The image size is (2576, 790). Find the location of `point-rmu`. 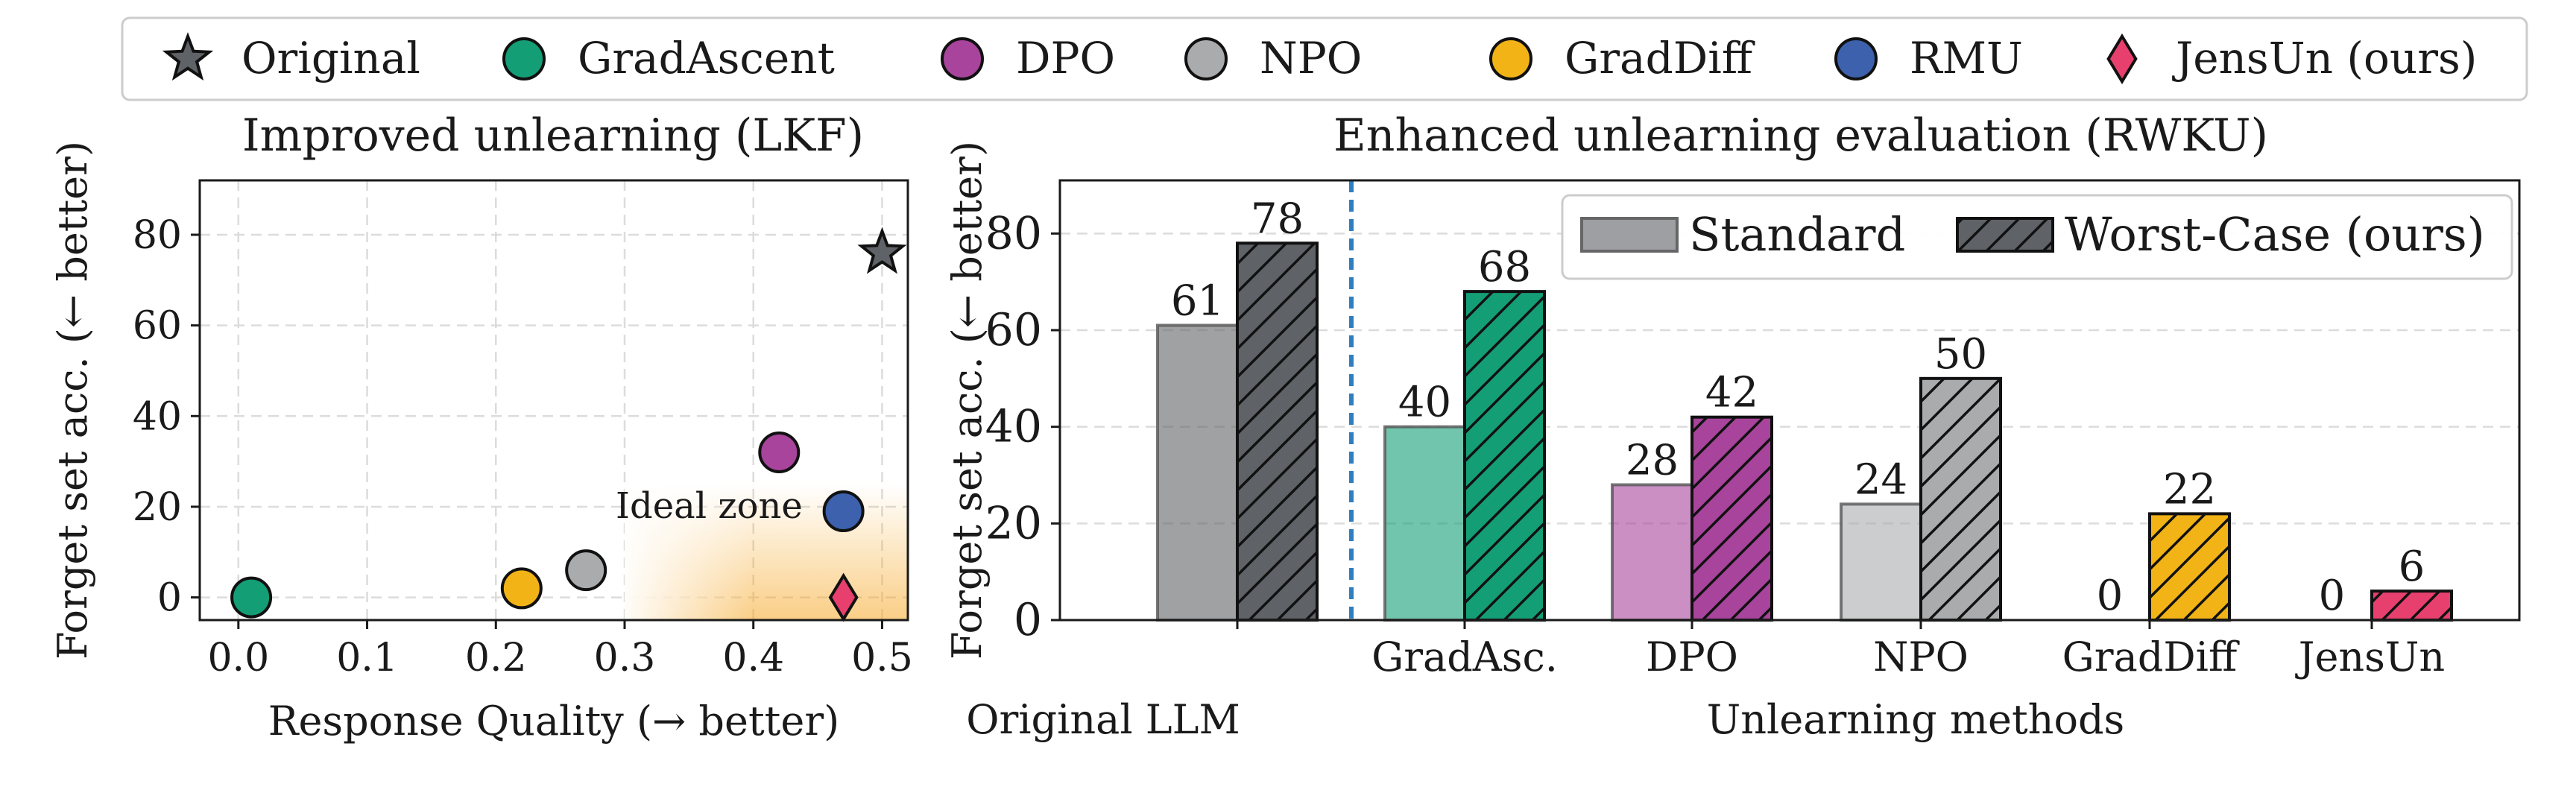

point-rmu is located at coordinates (843, 511).